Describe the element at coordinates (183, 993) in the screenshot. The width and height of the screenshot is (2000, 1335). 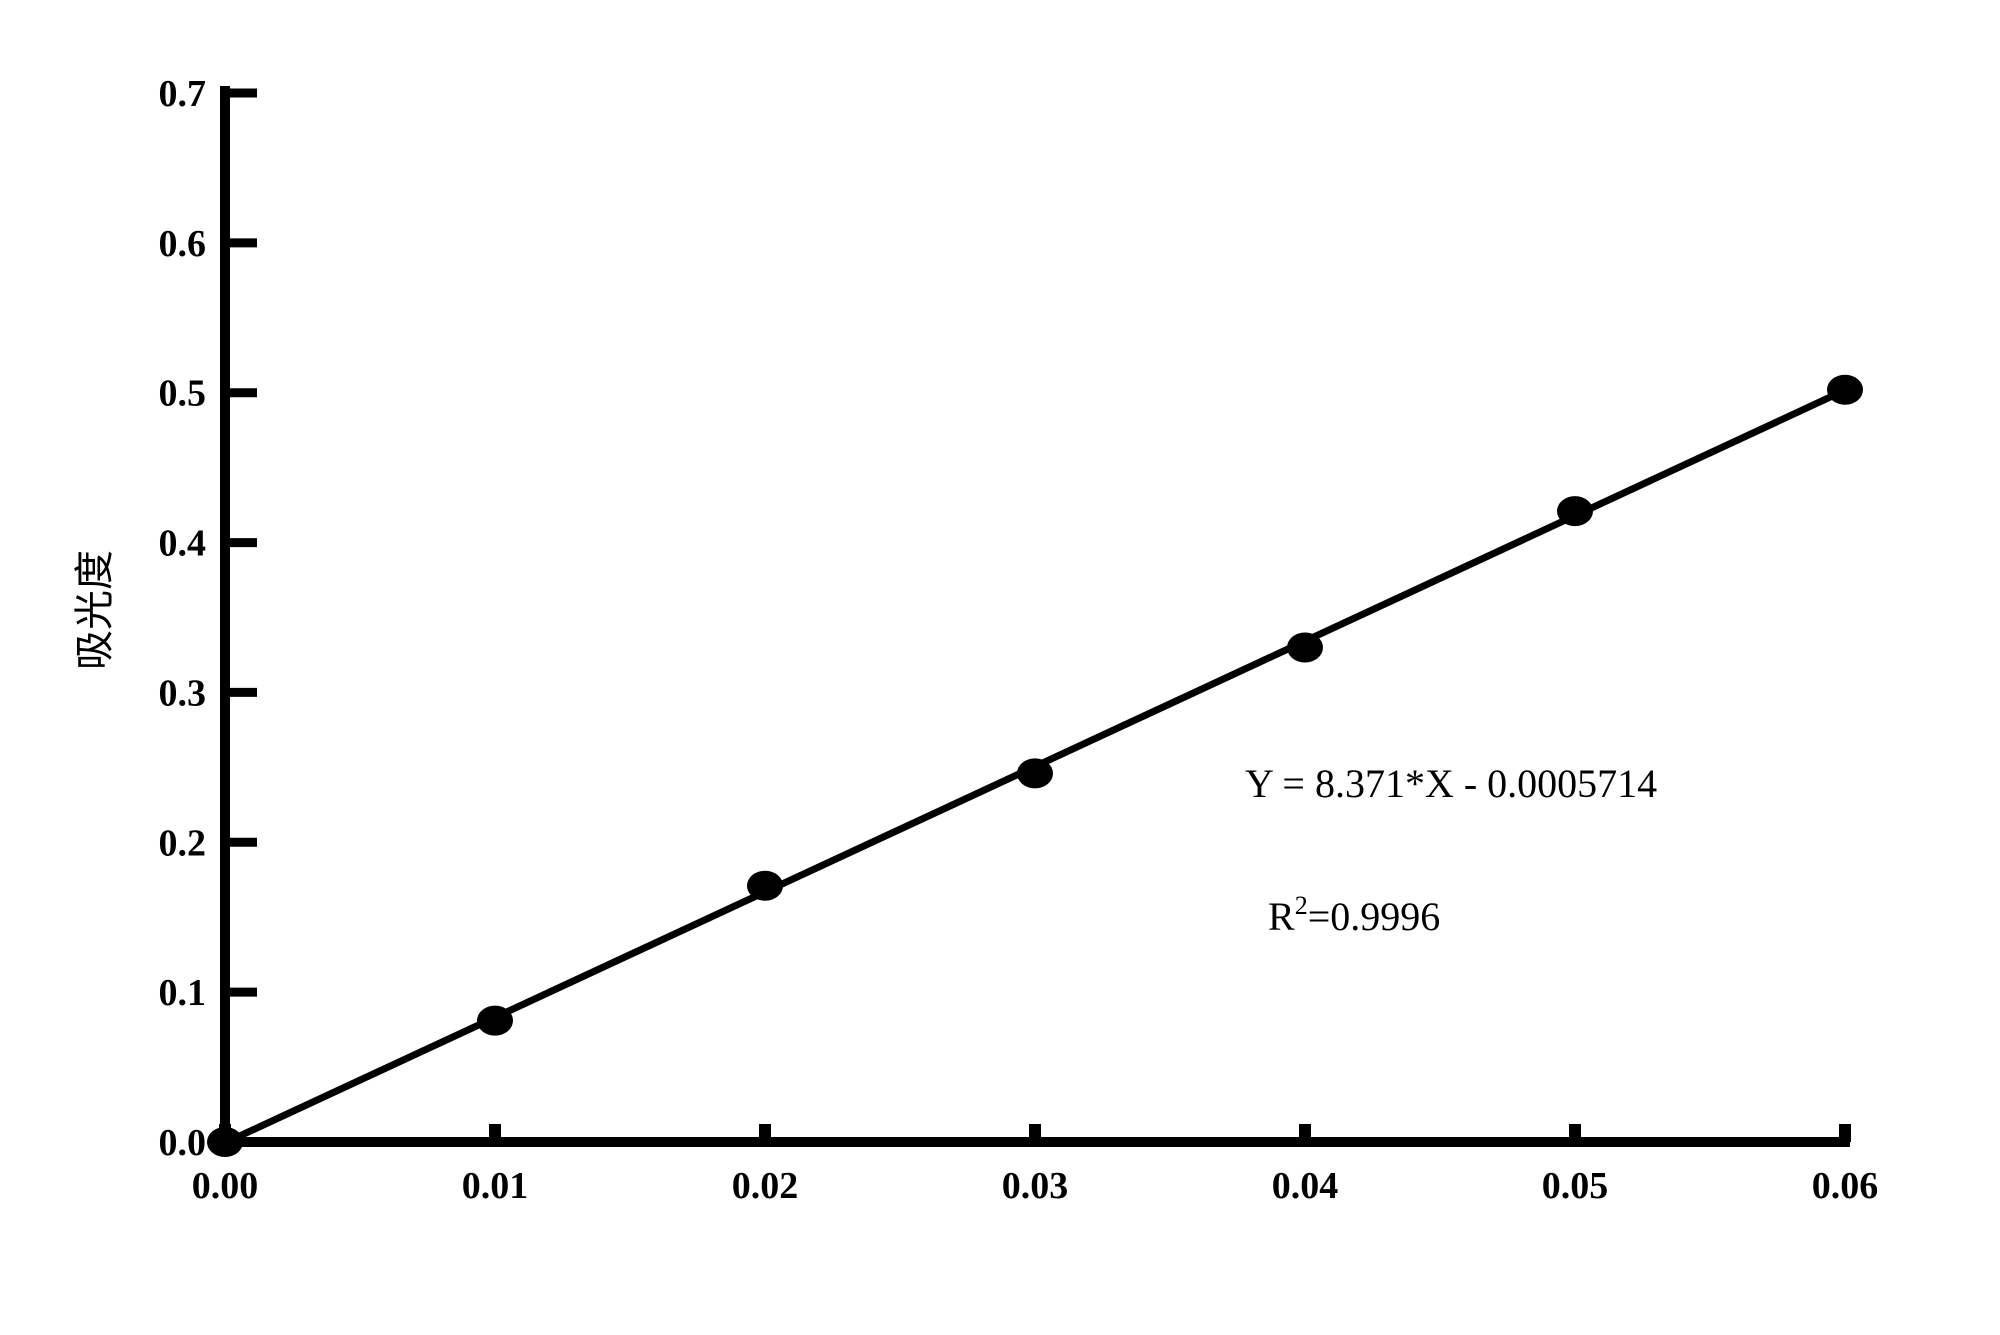
I see `y-tick-label: 0.1` at that location.